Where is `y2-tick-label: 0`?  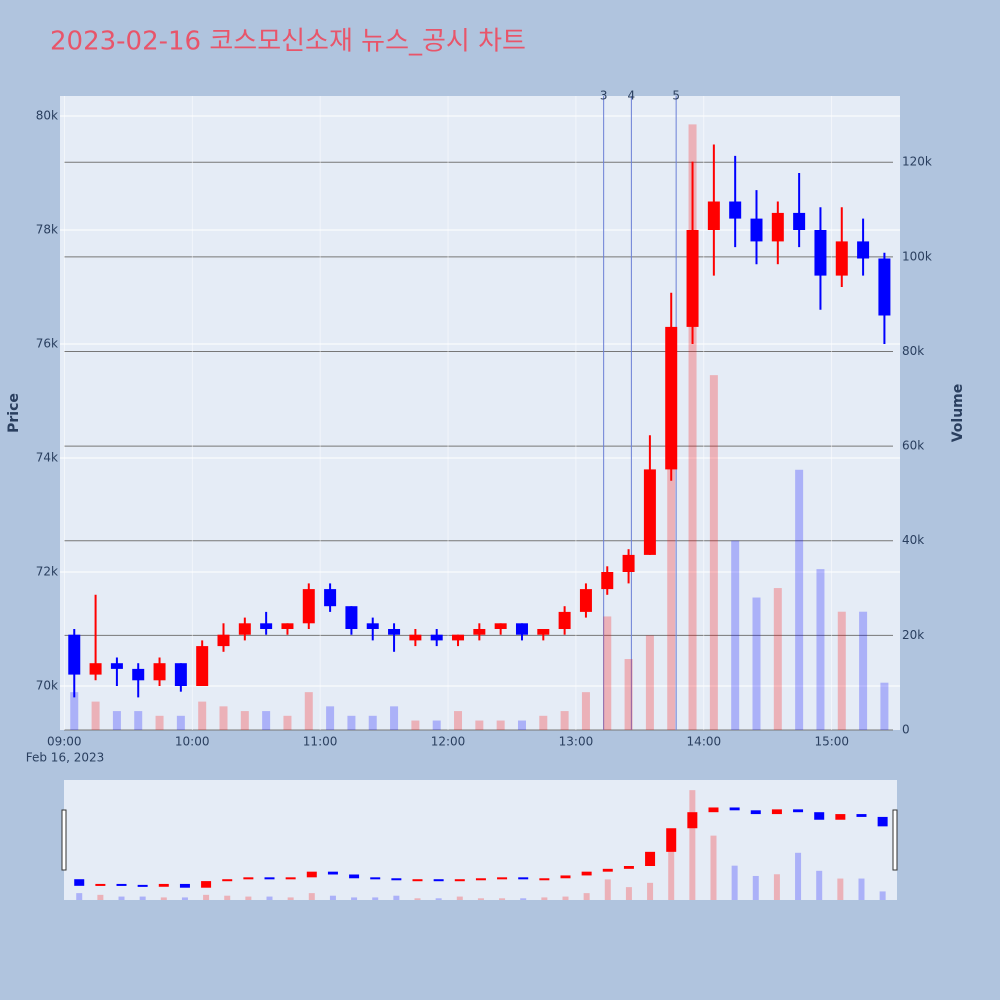
y2-tick-label: 0 is located at coordinates (906, 730).